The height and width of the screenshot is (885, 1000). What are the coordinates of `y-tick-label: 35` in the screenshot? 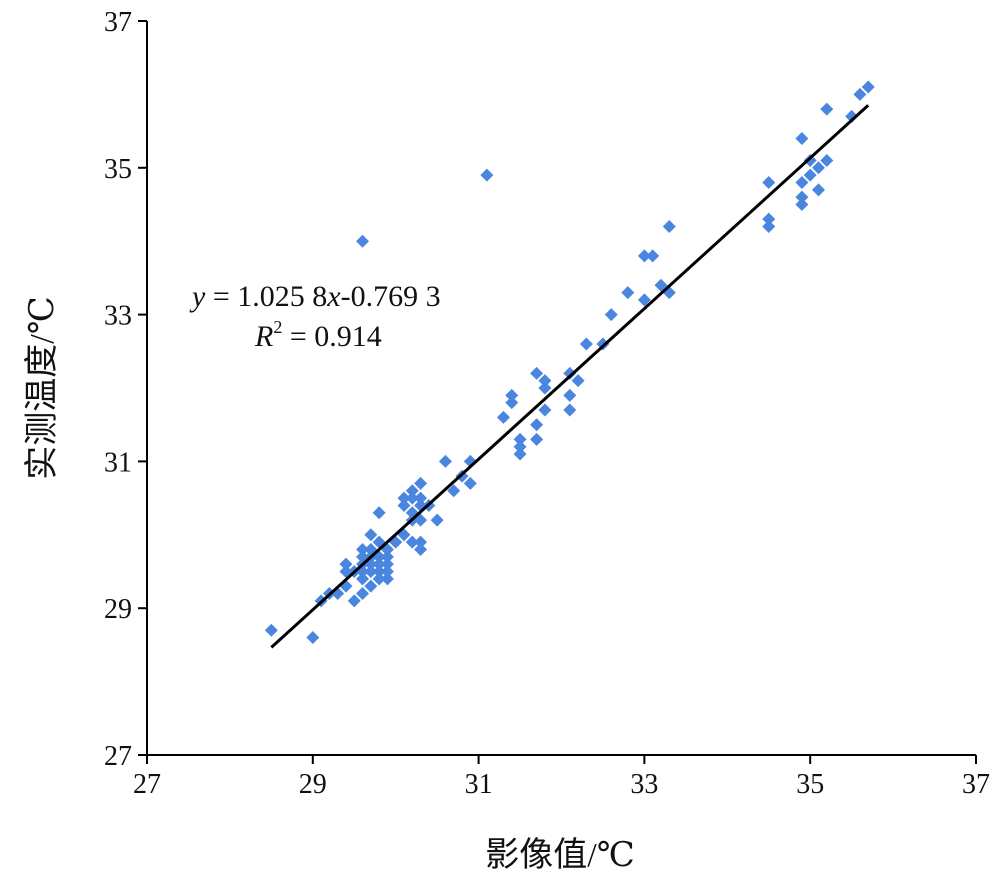 It's located at (118, 169).